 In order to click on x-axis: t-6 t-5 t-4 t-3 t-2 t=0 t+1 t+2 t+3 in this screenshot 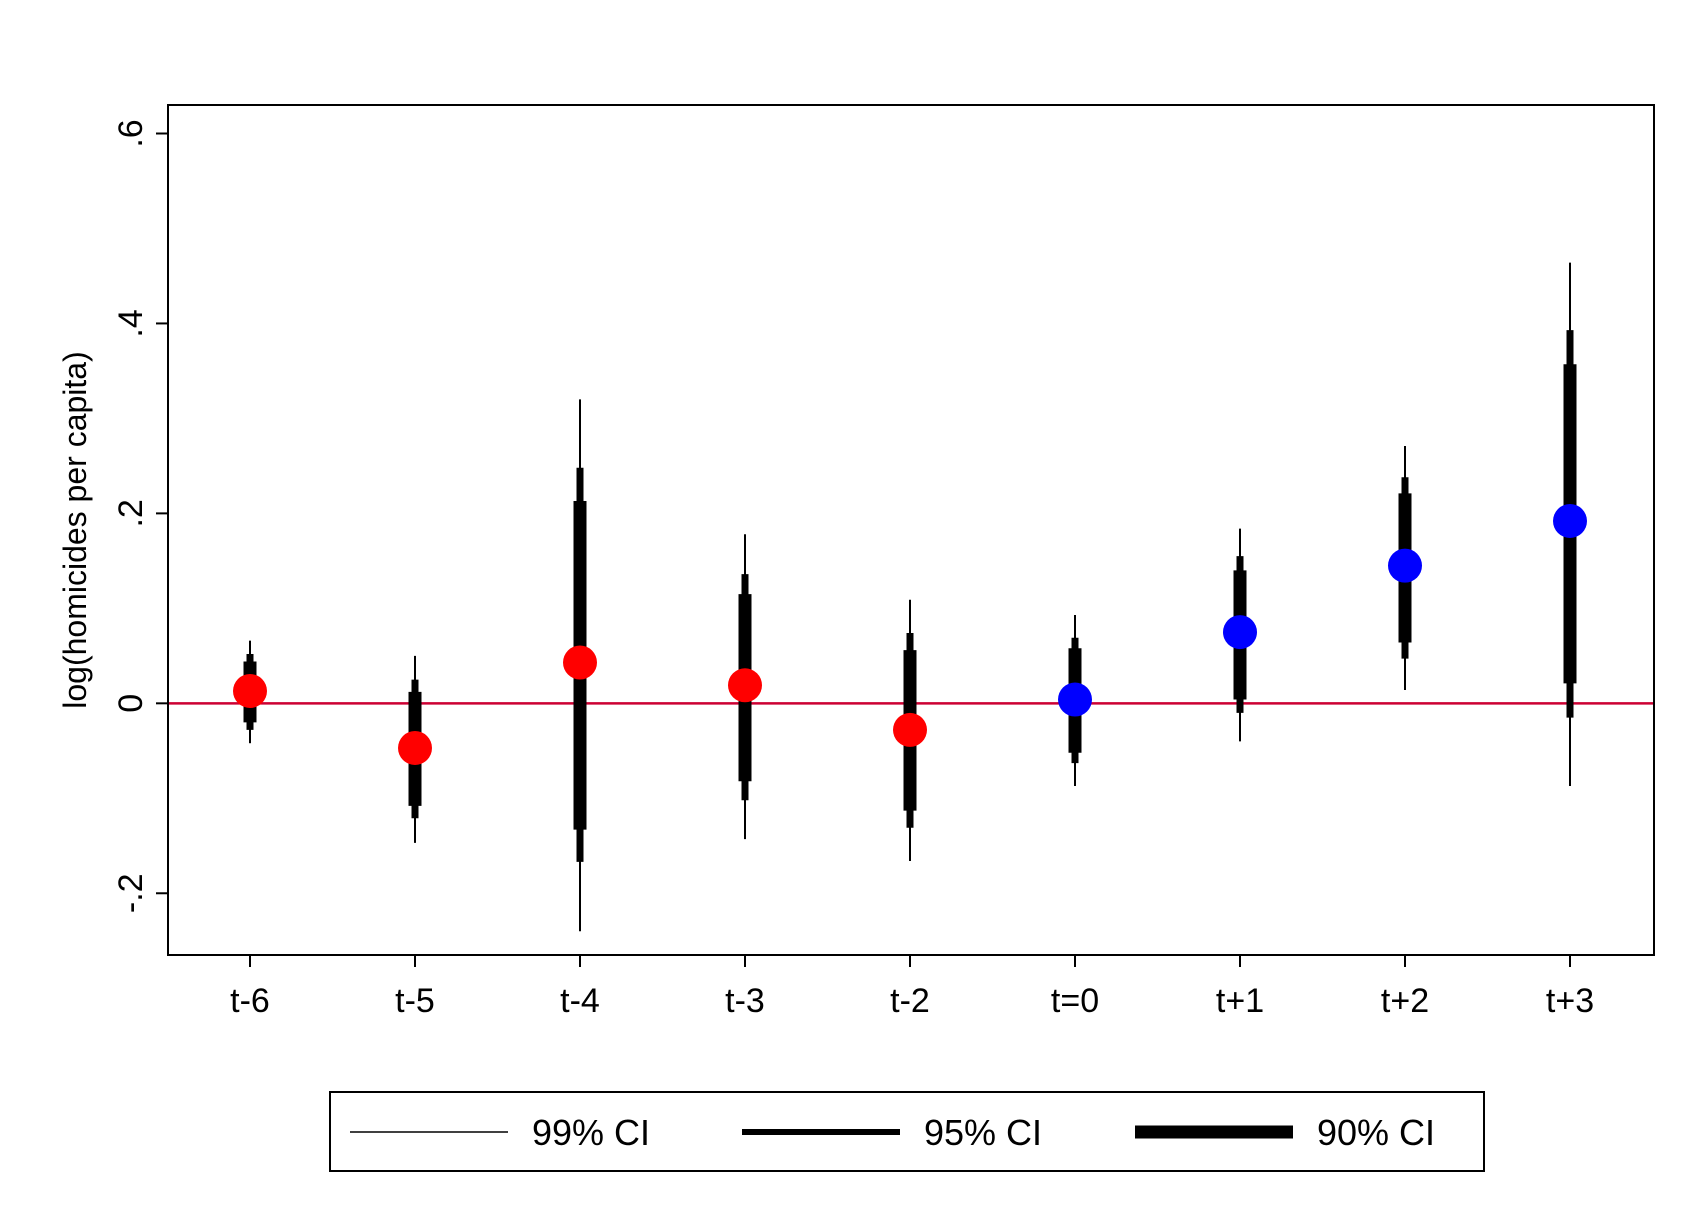, I will do `click(912, 987)`.